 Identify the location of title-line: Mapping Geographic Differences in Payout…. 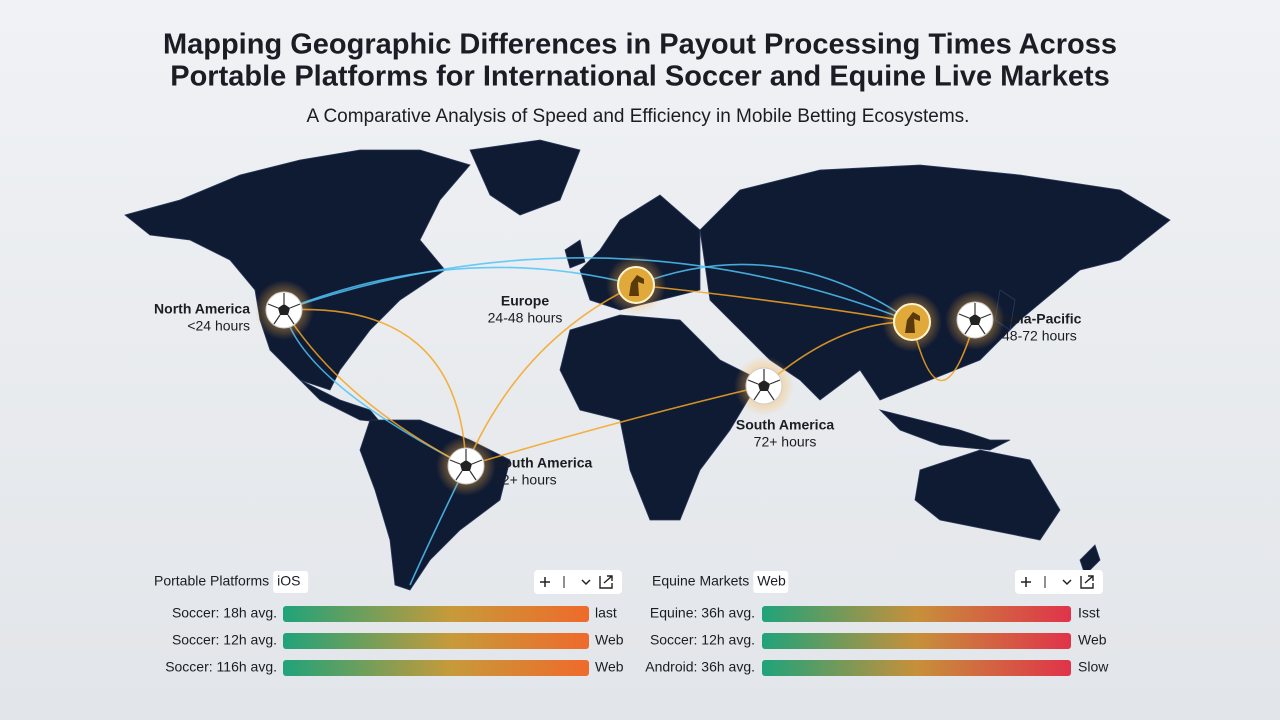
(640, 45).